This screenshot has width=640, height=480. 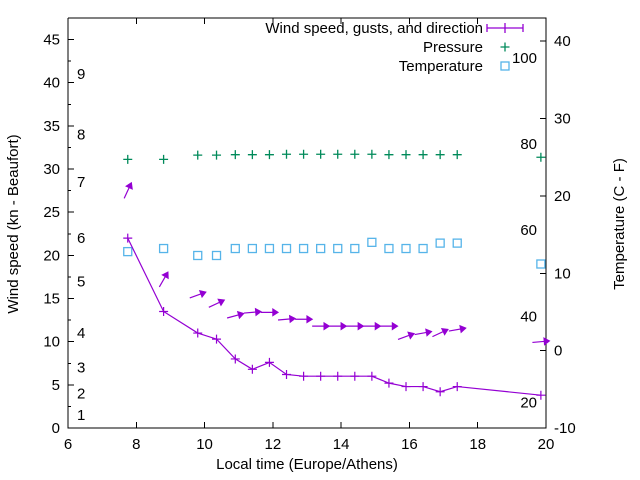 I want to click on y2-tick-label: 20, so click(x=562, y=196).